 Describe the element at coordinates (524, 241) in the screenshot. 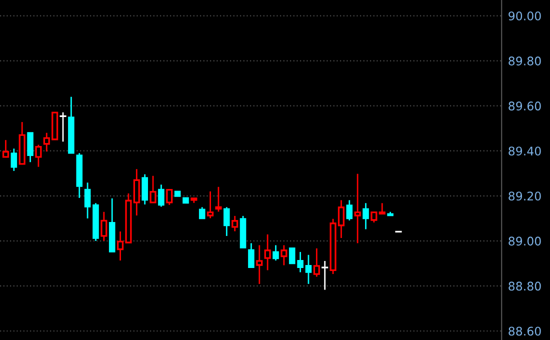

I see `y-tick-label: 89.00` at that location.